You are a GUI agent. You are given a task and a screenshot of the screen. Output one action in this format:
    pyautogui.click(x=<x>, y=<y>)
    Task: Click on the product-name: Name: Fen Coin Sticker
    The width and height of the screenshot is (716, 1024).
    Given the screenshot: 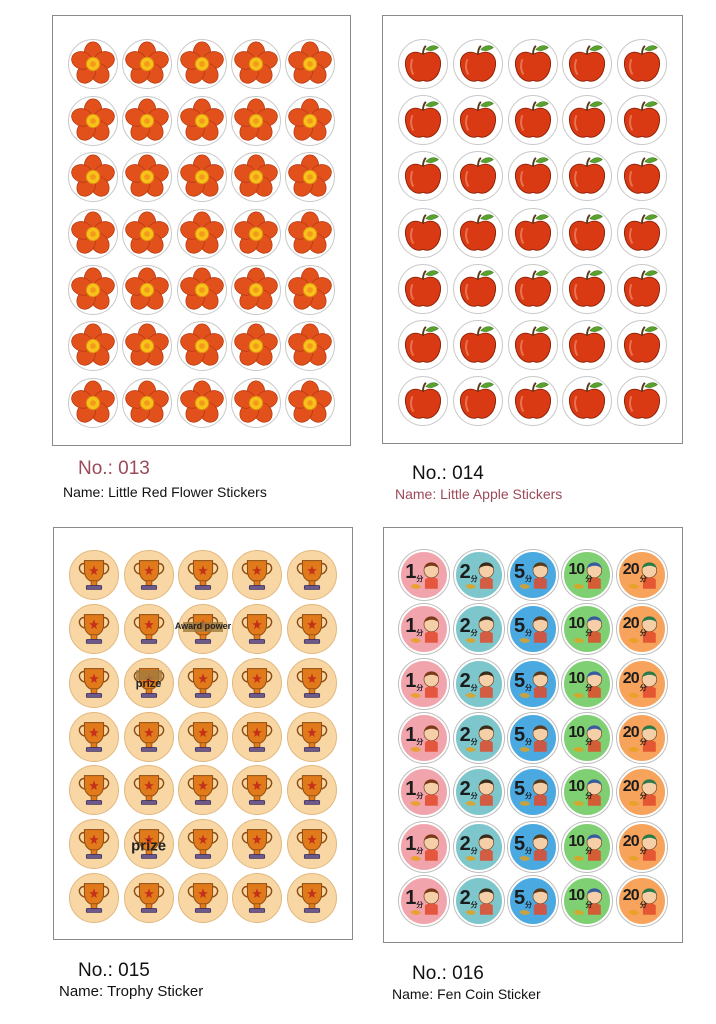 What is the action you would take?
    pyautogui.click(x=466, y=994)
    